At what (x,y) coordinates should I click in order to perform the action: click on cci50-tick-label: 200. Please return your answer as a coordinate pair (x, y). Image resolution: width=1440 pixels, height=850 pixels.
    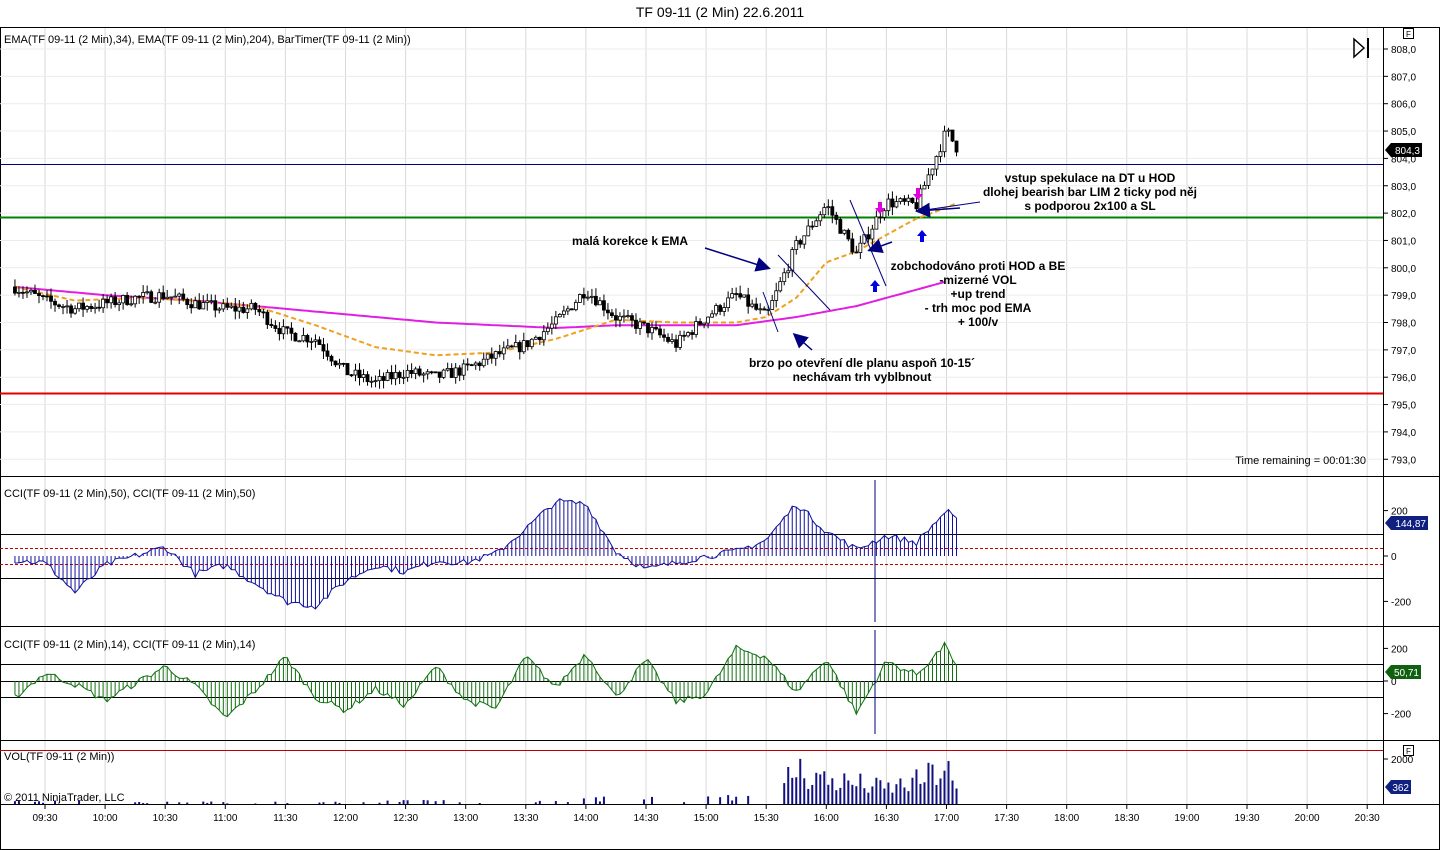
    Looking at the image, I should click on (1399, 512).